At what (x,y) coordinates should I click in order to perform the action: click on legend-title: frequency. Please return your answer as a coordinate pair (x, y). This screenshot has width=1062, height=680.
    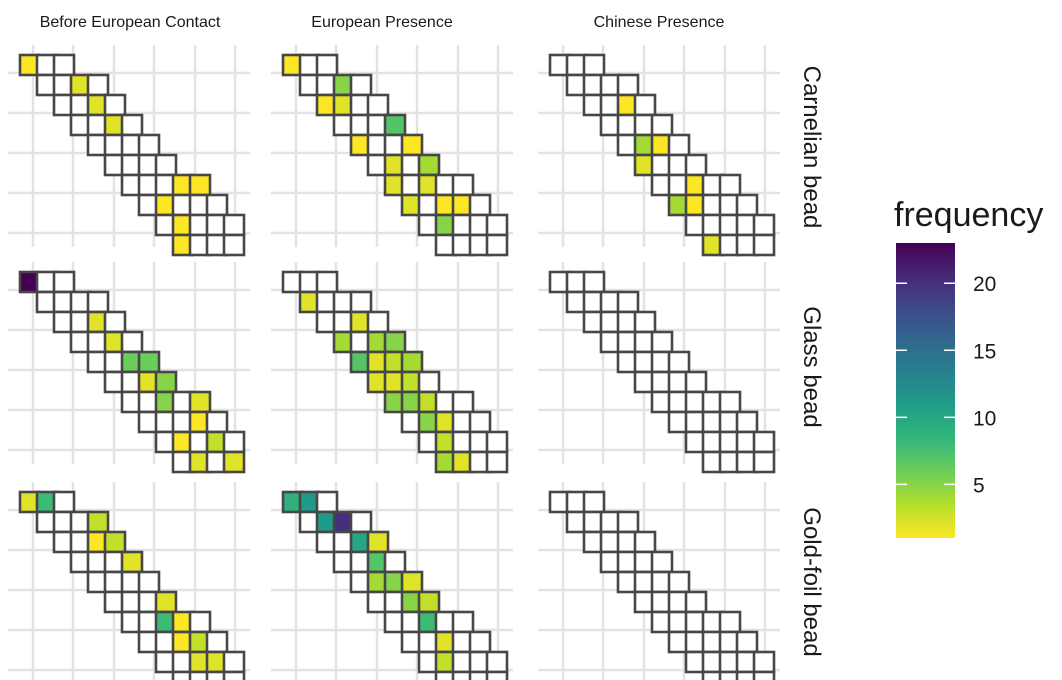
    Looking at the image, I should click on (968, 215).